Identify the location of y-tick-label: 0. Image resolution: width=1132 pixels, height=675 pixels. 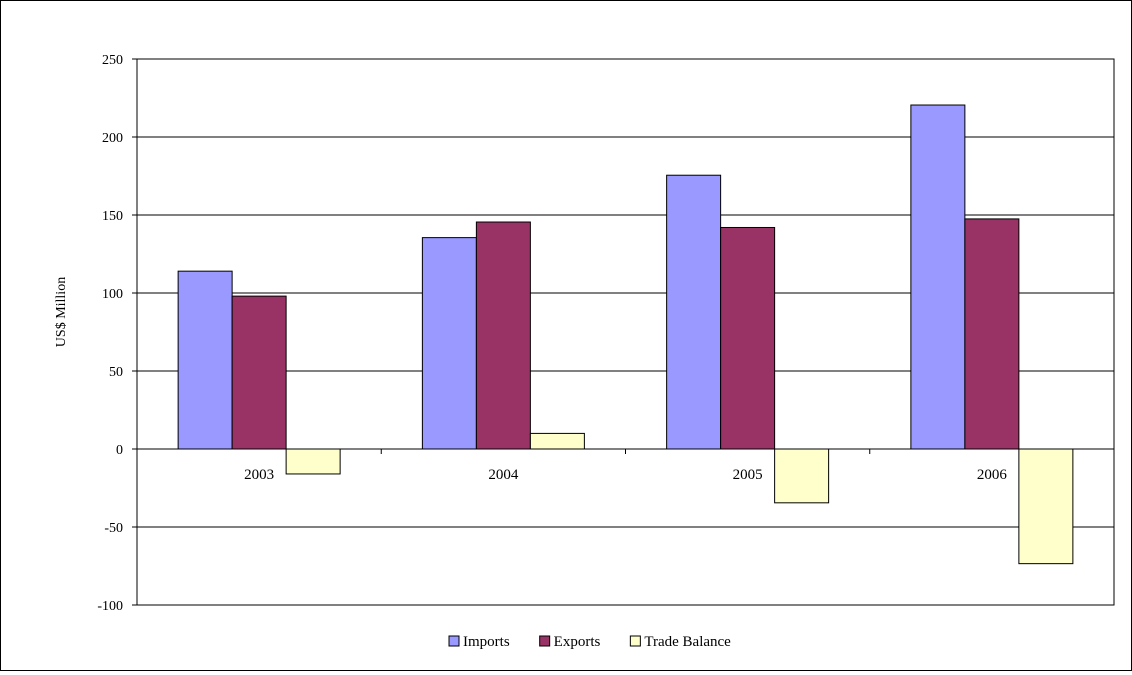
(119, 450).